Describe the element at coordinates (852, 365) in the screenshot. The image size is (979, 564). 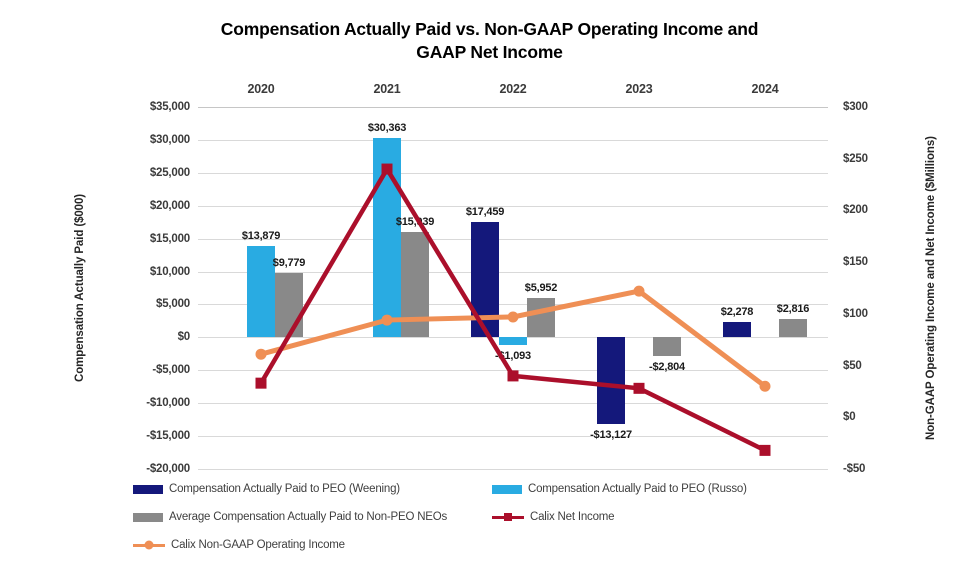
I see `right-axis-tick-label: $50` at that location.